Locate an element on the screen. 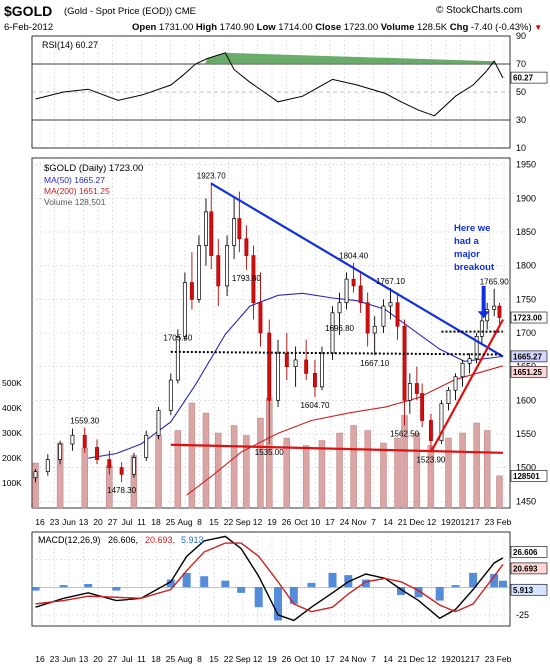 Image resolution: width=550 pixels, height=672 pixels. price-x-tick-label: 17 is located at coordinates (475, 522).